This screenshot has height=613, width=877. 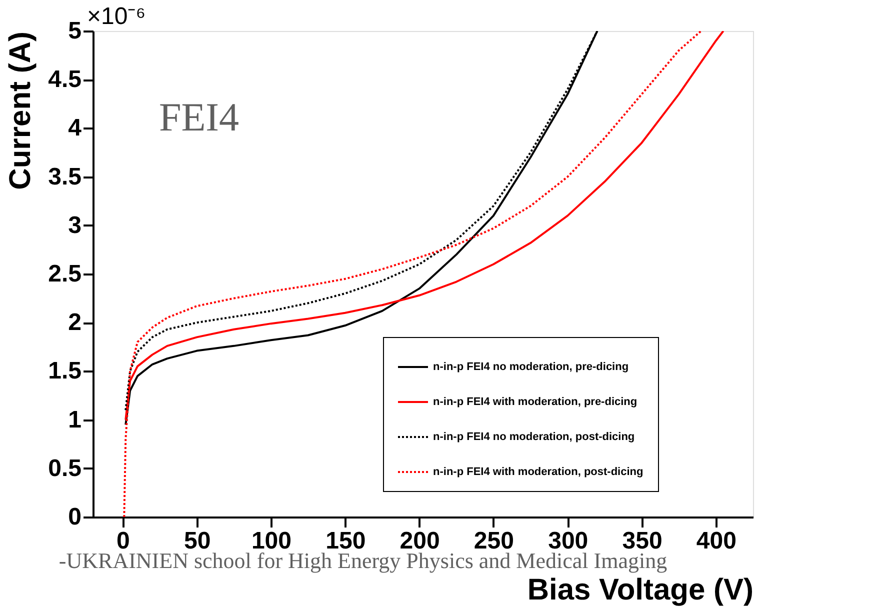 What do you see at coordinates (65, 274) in the screenshot?
I see `y-tick-label: 2.5` at bounding box center [65, 274].